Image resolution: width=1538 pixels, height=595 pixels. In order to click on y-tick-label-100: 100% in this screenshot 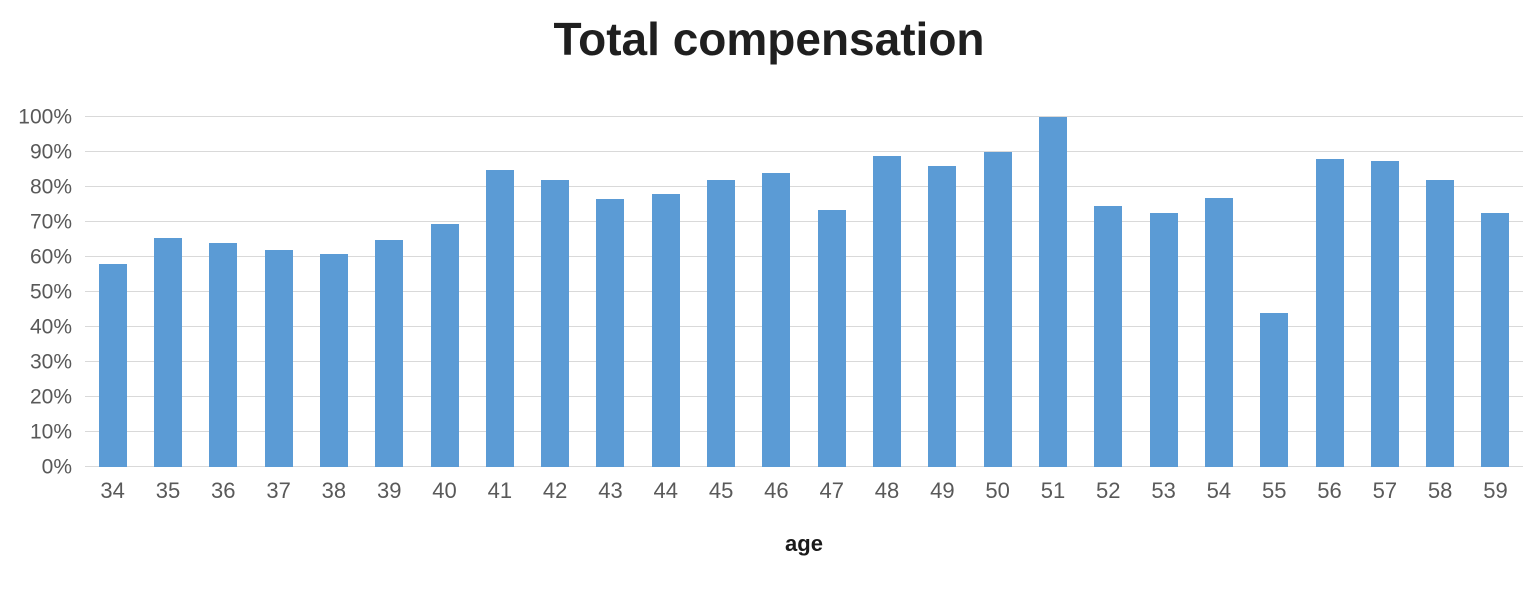, I will do `click(45, 117)`.